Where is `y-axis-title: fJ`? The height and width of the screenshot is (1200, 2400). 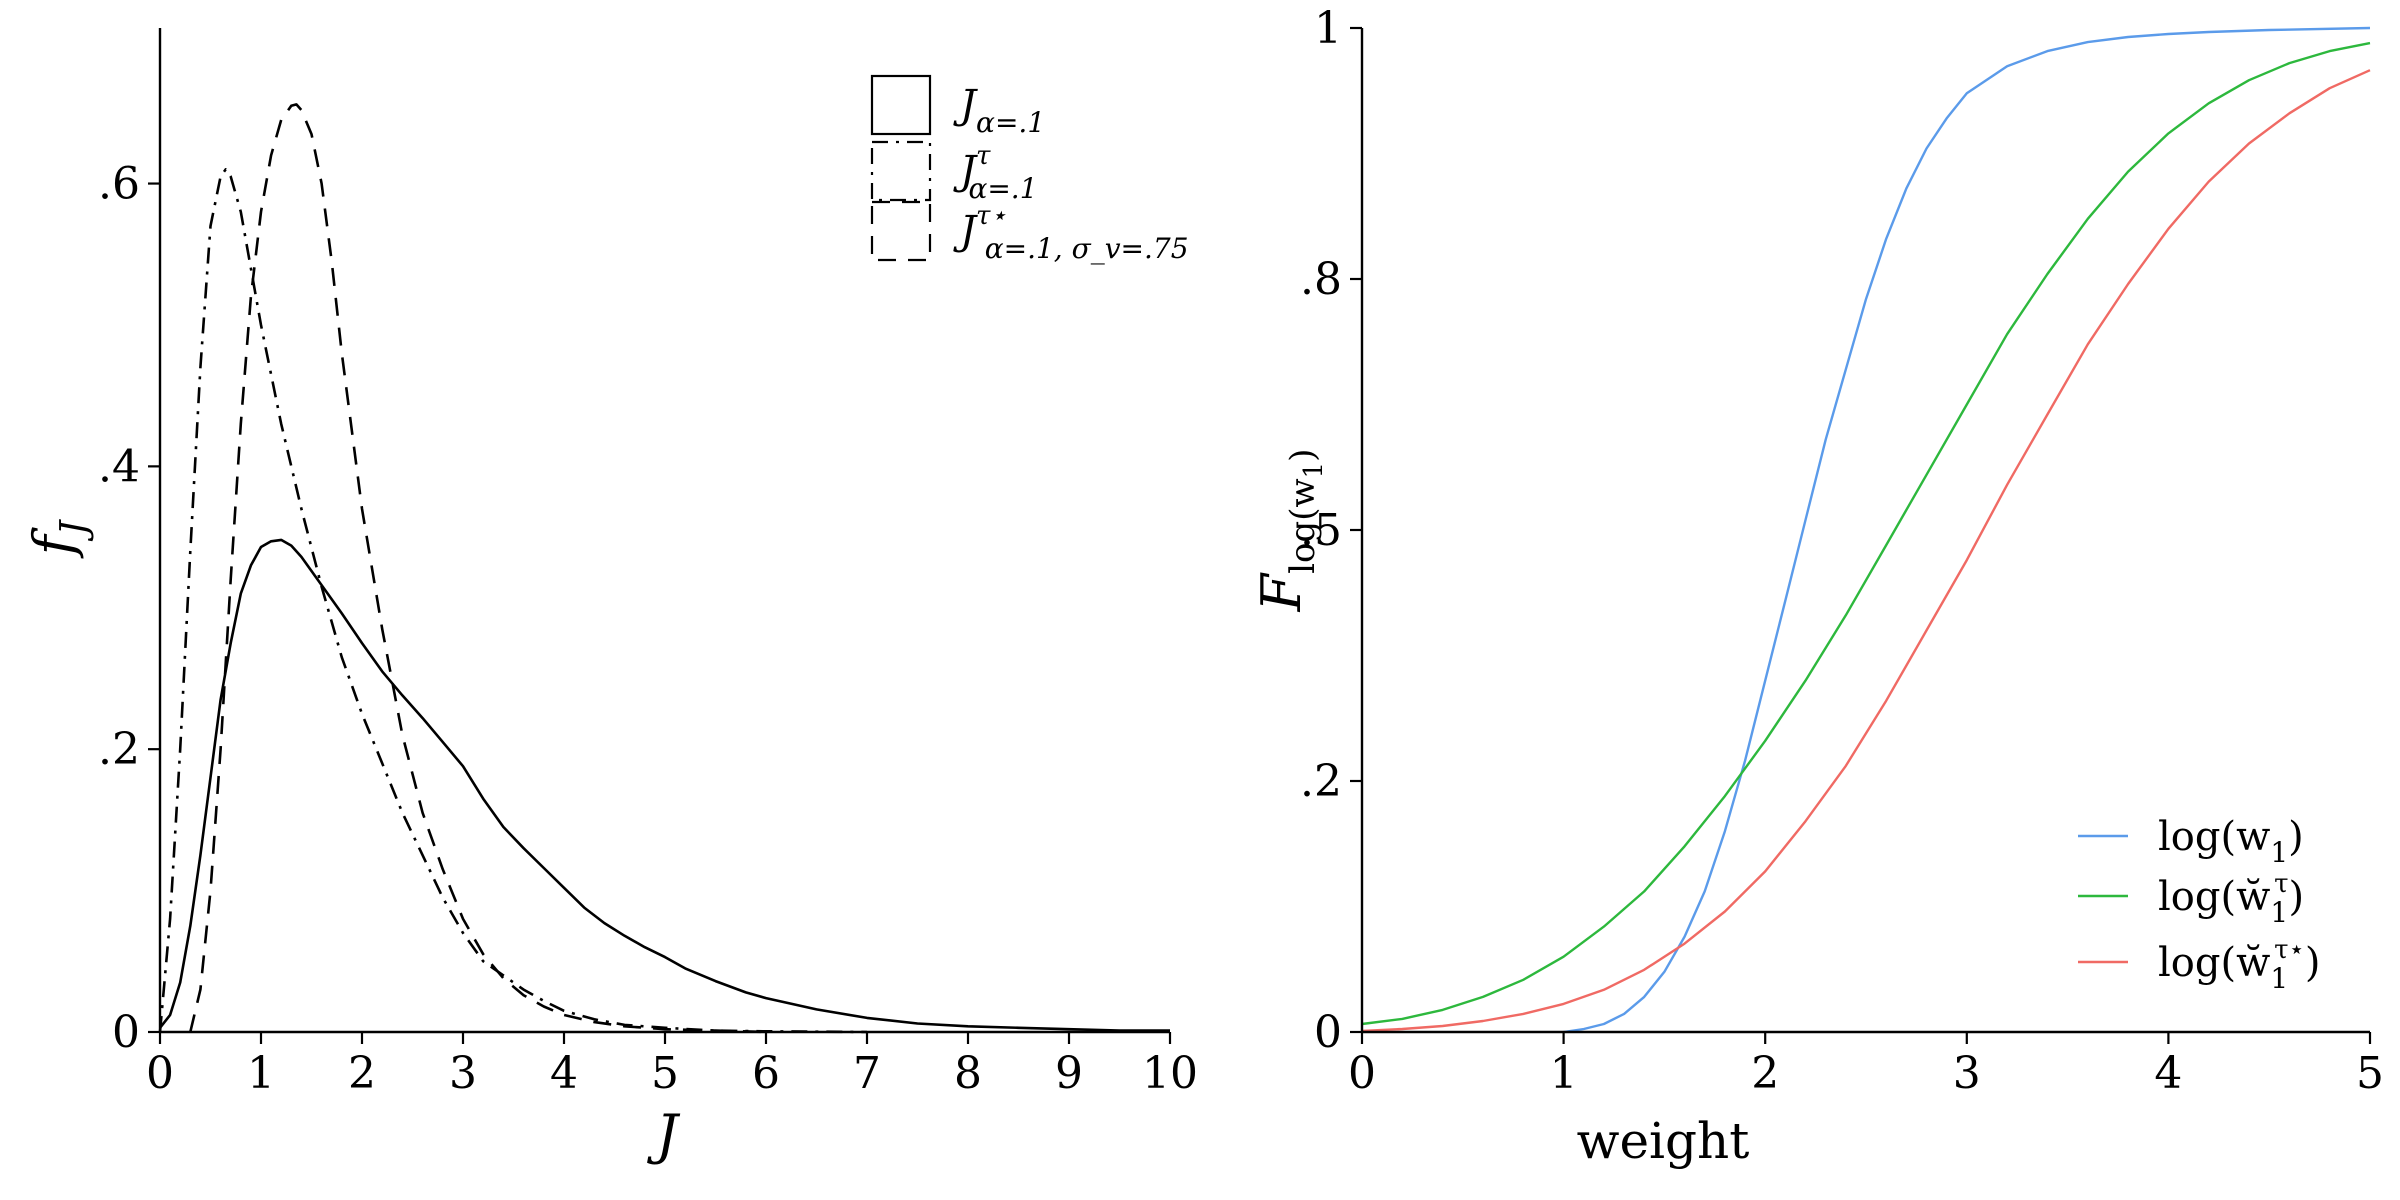
y-axis-title: fJ is located at coordinates (58, 538).